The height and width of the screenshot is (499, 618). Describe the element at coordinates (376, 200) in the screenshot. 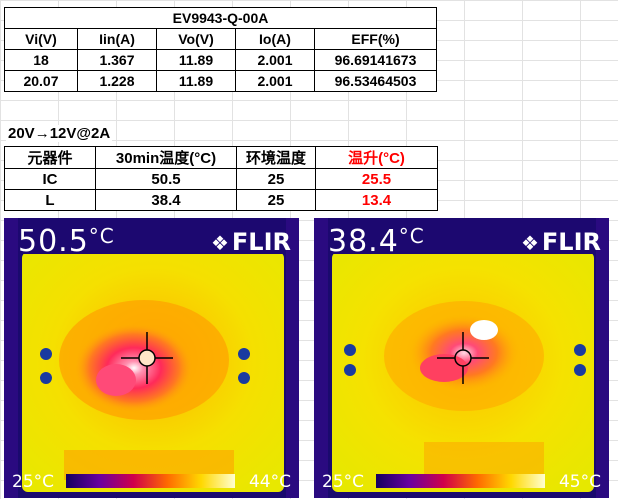

I see `table-cell: 13.4` at that location.